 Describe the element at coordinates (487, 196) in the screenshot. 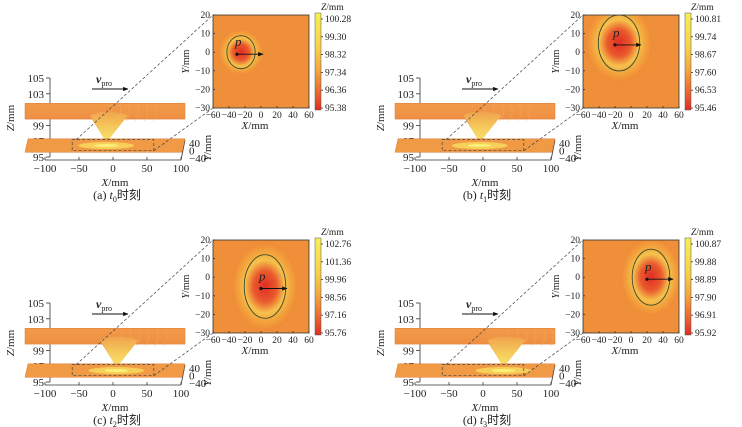

I see `panel-caption: (b) t1时刻` at that location.